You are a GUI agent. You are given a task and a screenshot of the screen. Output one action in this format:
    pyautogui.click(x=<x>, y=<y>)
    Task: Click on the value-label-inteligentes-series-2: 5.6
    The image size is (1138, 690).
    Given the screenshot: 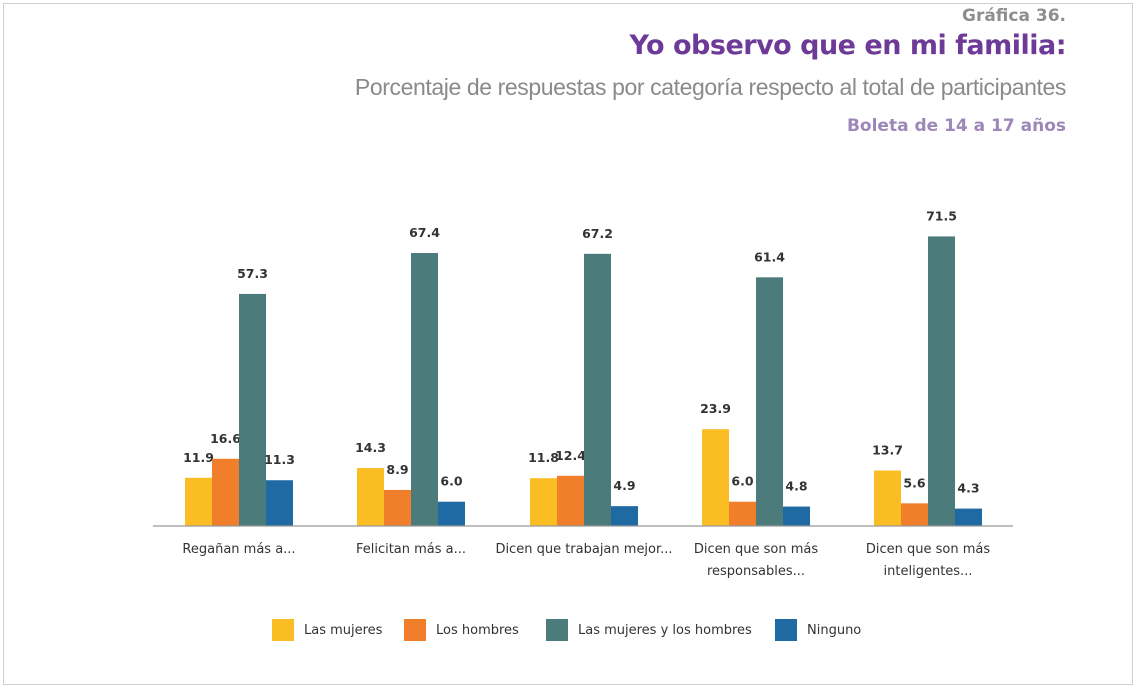 What is the action you would take?
    pyautogui.click(x=914, y=482)
    